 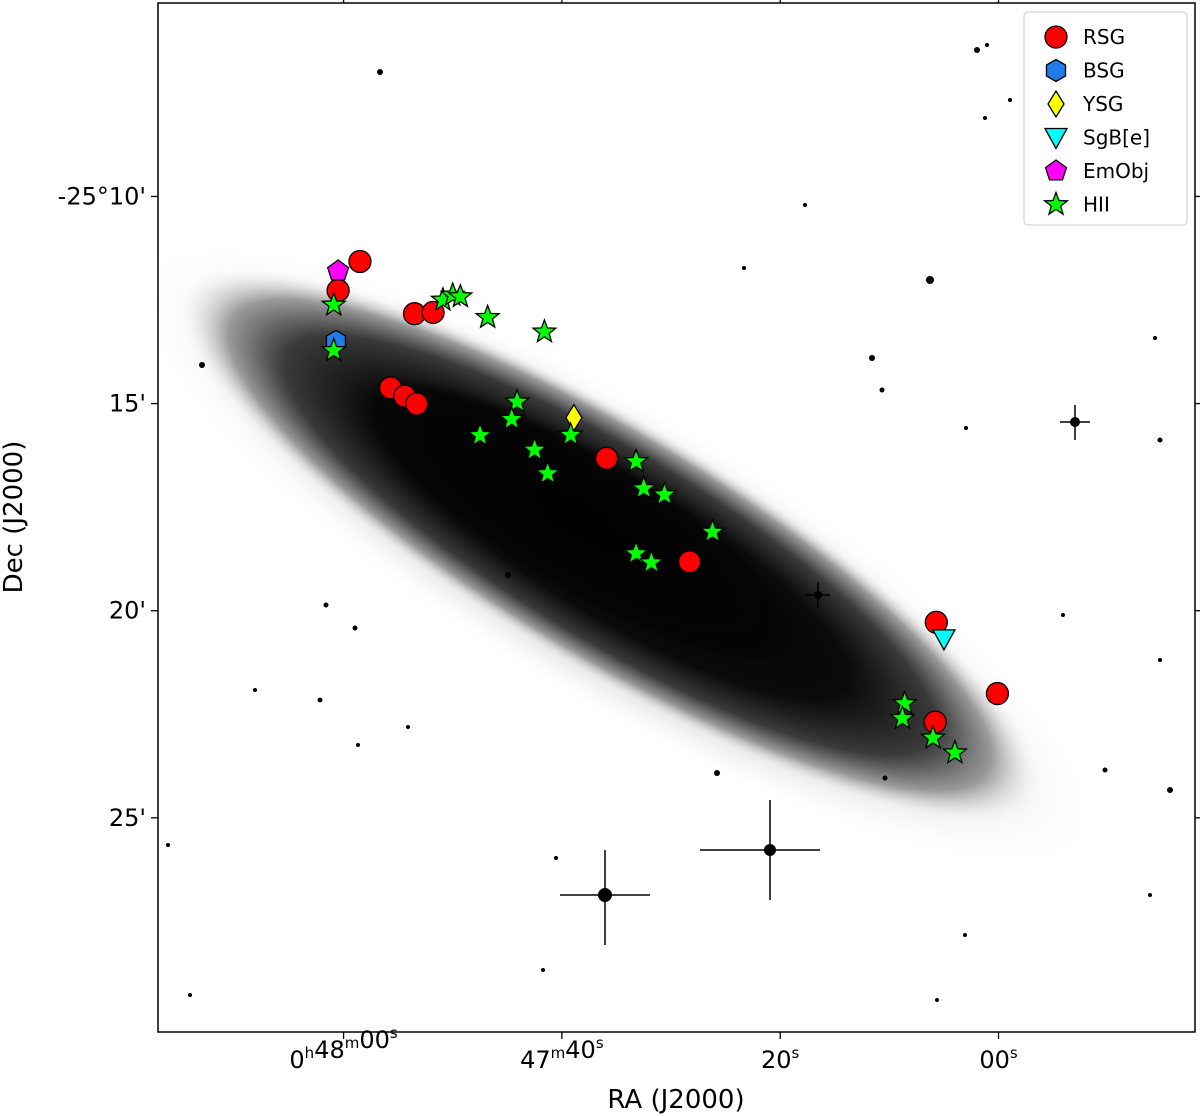 What do you see at coordinates (675, 1100) in the screenshot?
I see `x-axis-title: RA (J2000)` at bounding box center [675, 1100].